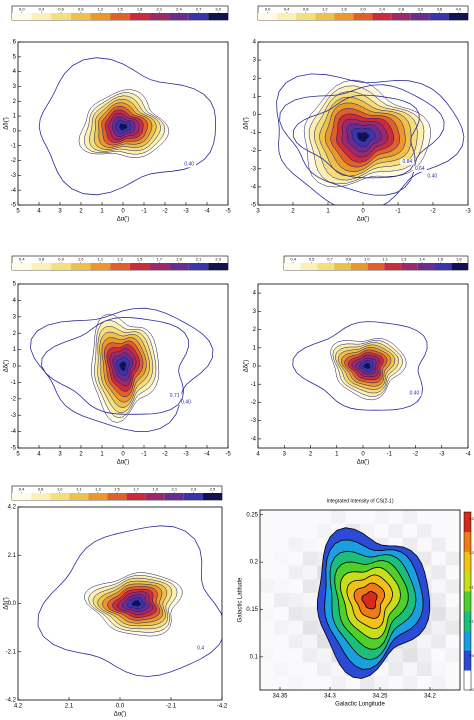 This screenshot has height=720, width=474. Describe the element at coordinates (174, 489) in the screenshot. I see `colorbar-tick-label: 2.1` at that location.